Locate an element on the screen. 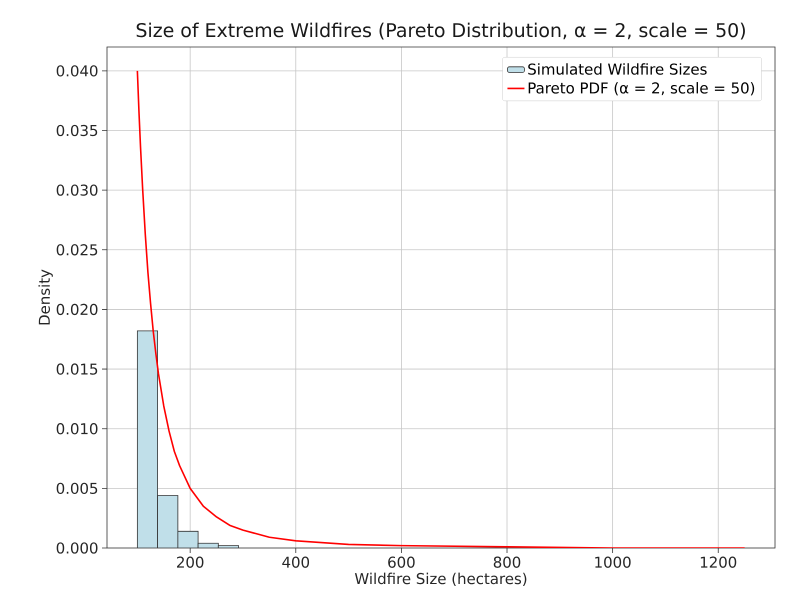 The height and width of the screenshot is (607, 809). y-tick-label: 0.020 is located at coordinates (77, 310).